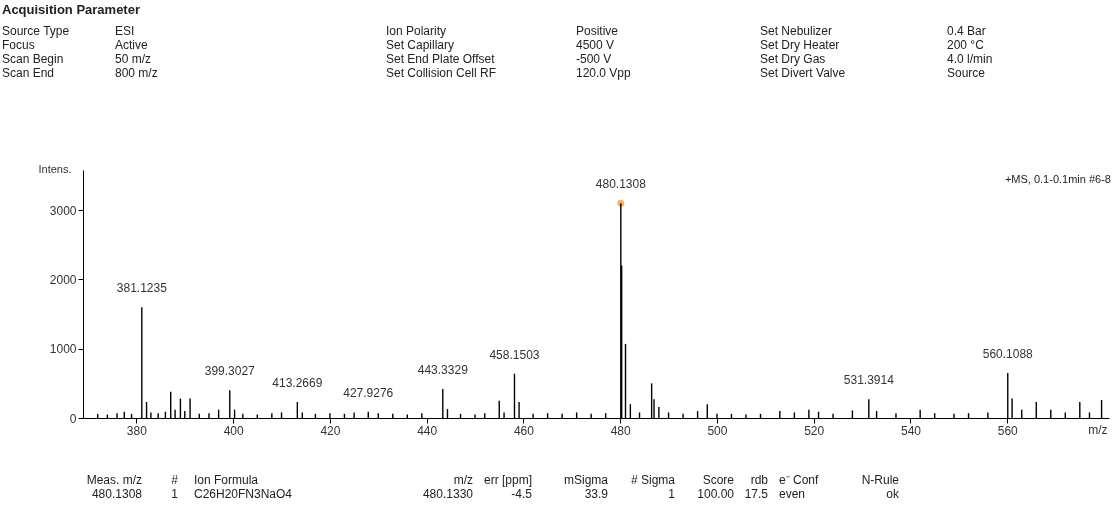 The height and width of the screenshot is (518, 1113). Describe the element at coordinates (966, 73) in the screenshot. I see `text: Source` at that location.